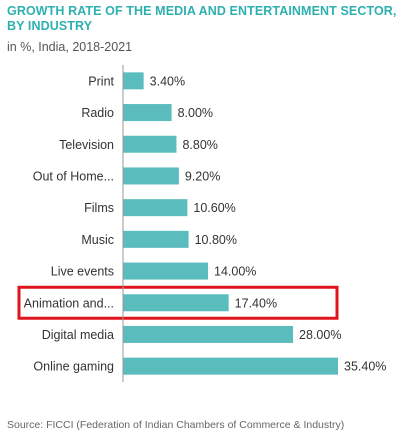 The image size is (400, 438). What do you see at coordinates (78, 335) in the screenshot?
I see `category-label: Digital media` at bounding box center [78, 335].